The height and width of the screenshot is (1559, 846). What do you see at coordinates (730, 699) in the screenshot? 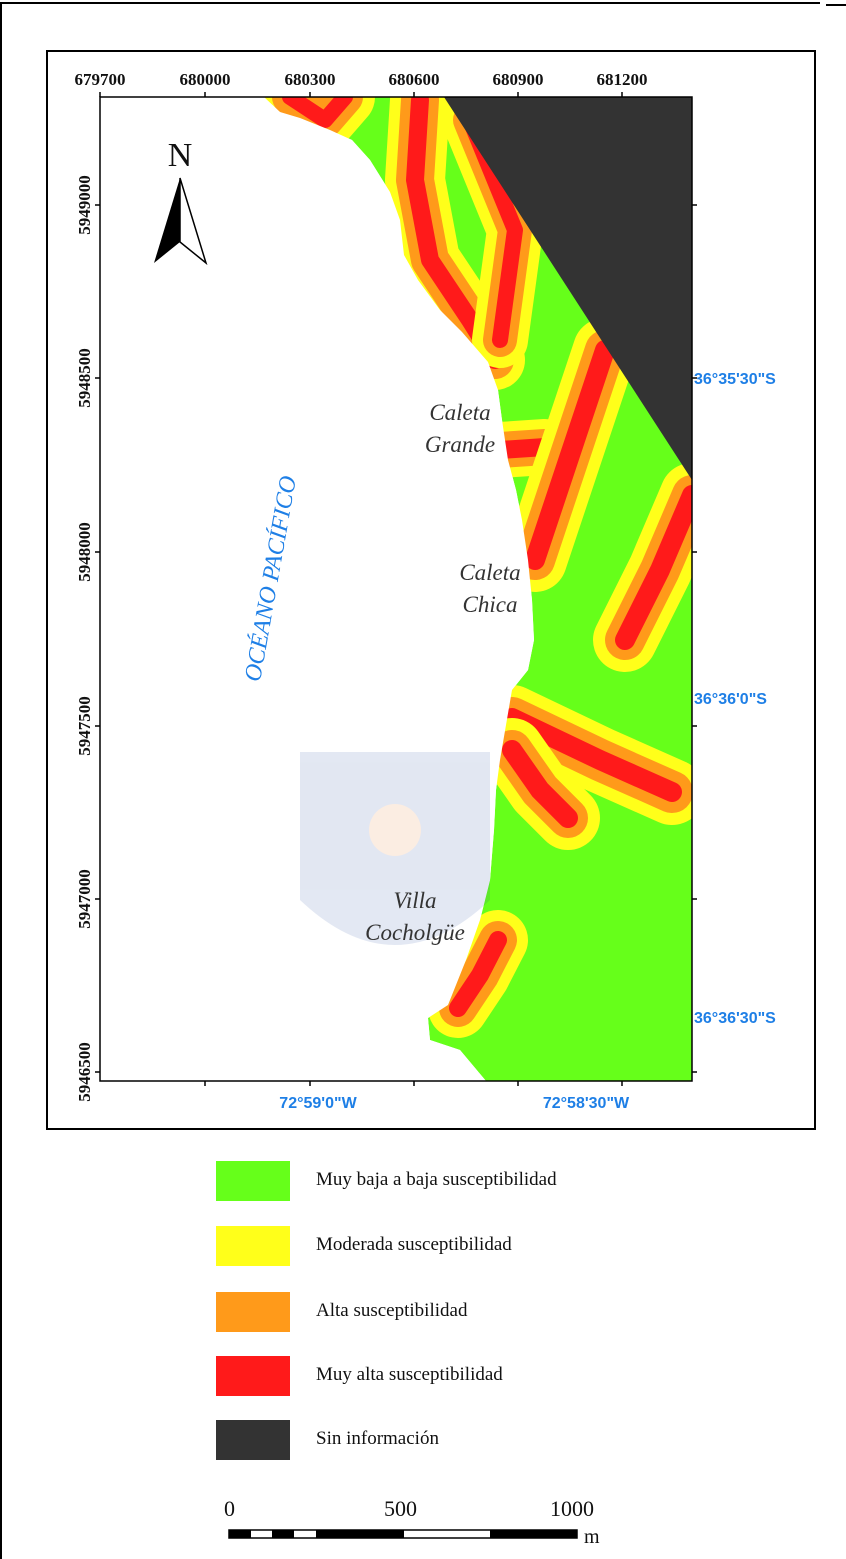
I see `latitude-label: 36°36'0"S` at bounding box center [730, 699].